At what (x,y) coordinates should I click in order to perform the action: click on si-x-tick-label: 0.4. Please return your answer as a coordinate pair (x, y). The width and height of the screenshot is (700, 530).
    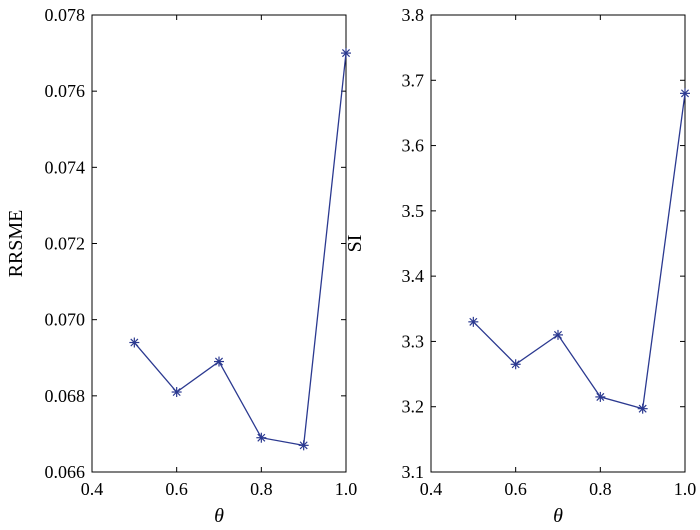
    Looking at the image, I should click on (431, 489).